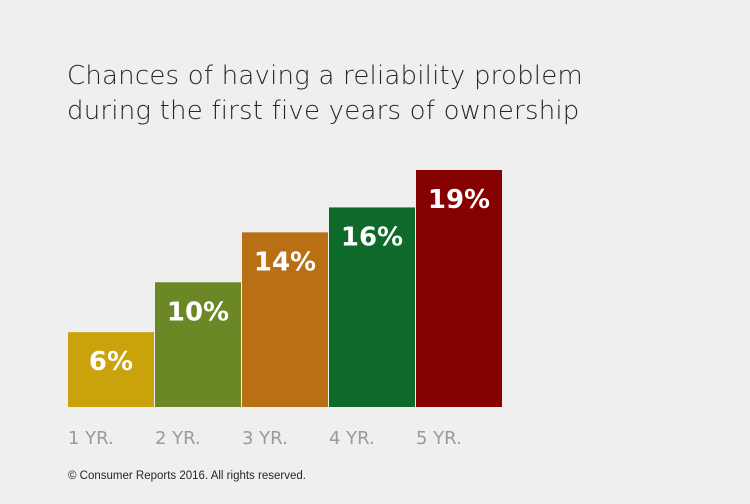 This screenshot has height=504, width=750. I want to click on x-tick-label-1: 1 YR., so click(91, 438).